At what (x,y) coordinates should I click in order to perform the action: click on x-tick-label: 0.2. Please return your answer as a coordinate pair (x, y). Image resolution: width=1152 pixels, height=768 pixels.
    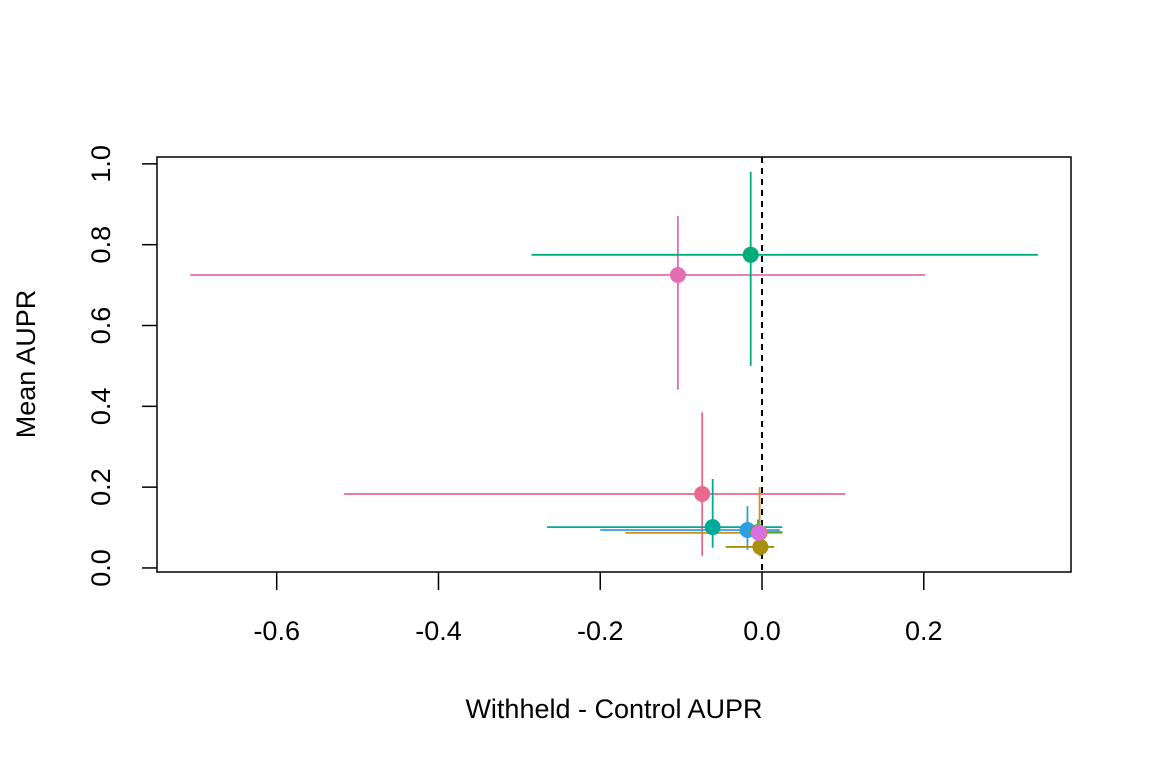
    Looking at the image, I should click on (924, 631).